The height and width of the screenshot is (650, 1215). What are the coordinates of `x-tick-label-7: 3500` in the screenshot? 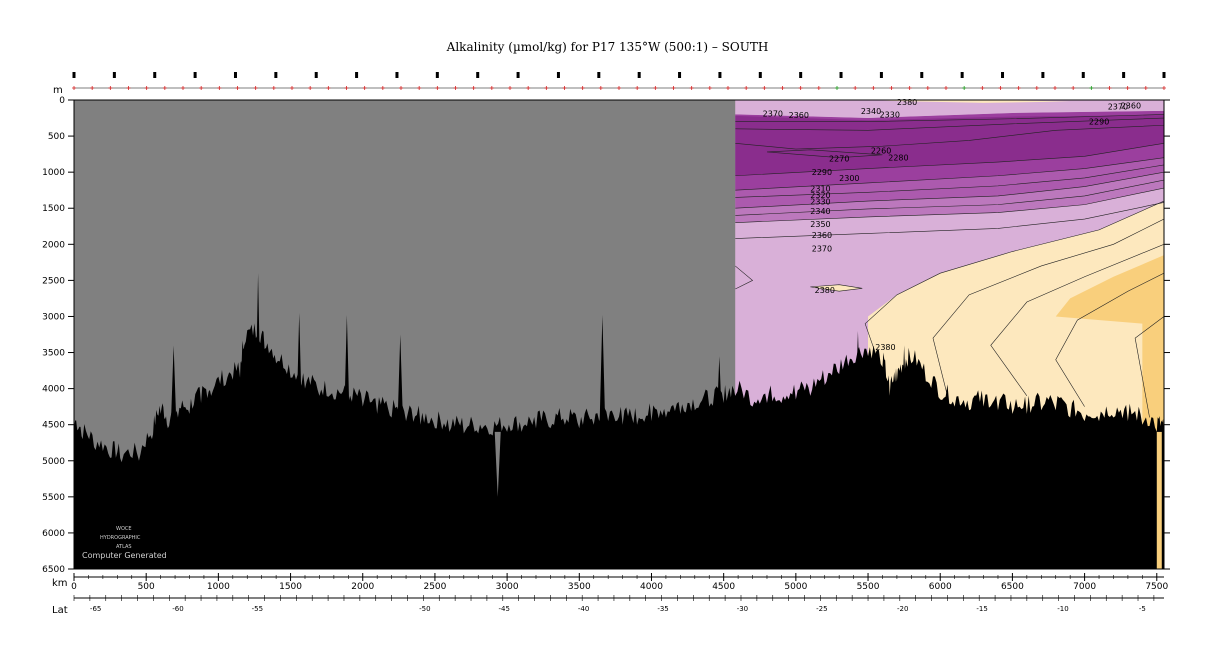 It's located at (579, 587).